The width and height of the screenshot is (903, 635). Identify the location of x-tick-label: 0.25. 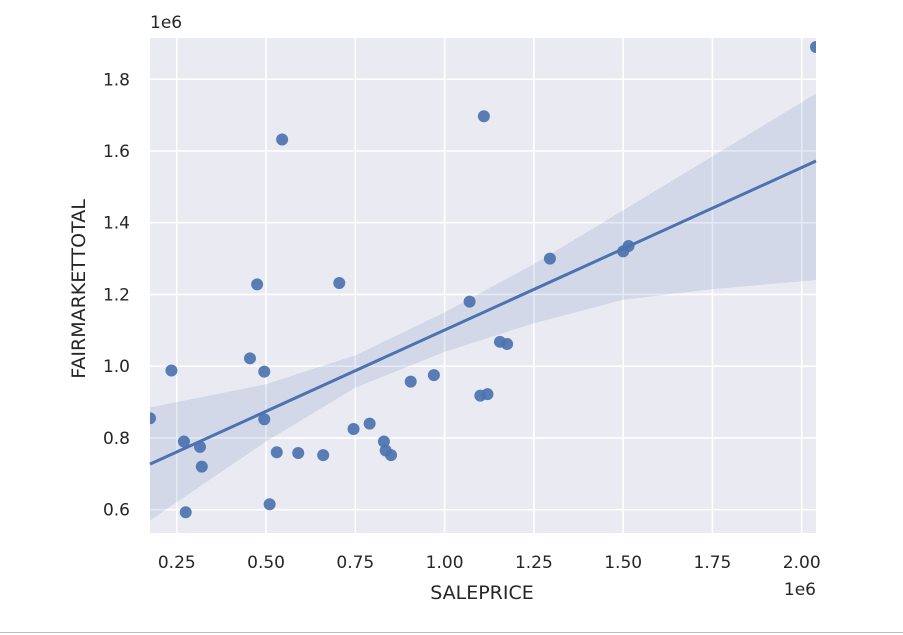
(177, 563).